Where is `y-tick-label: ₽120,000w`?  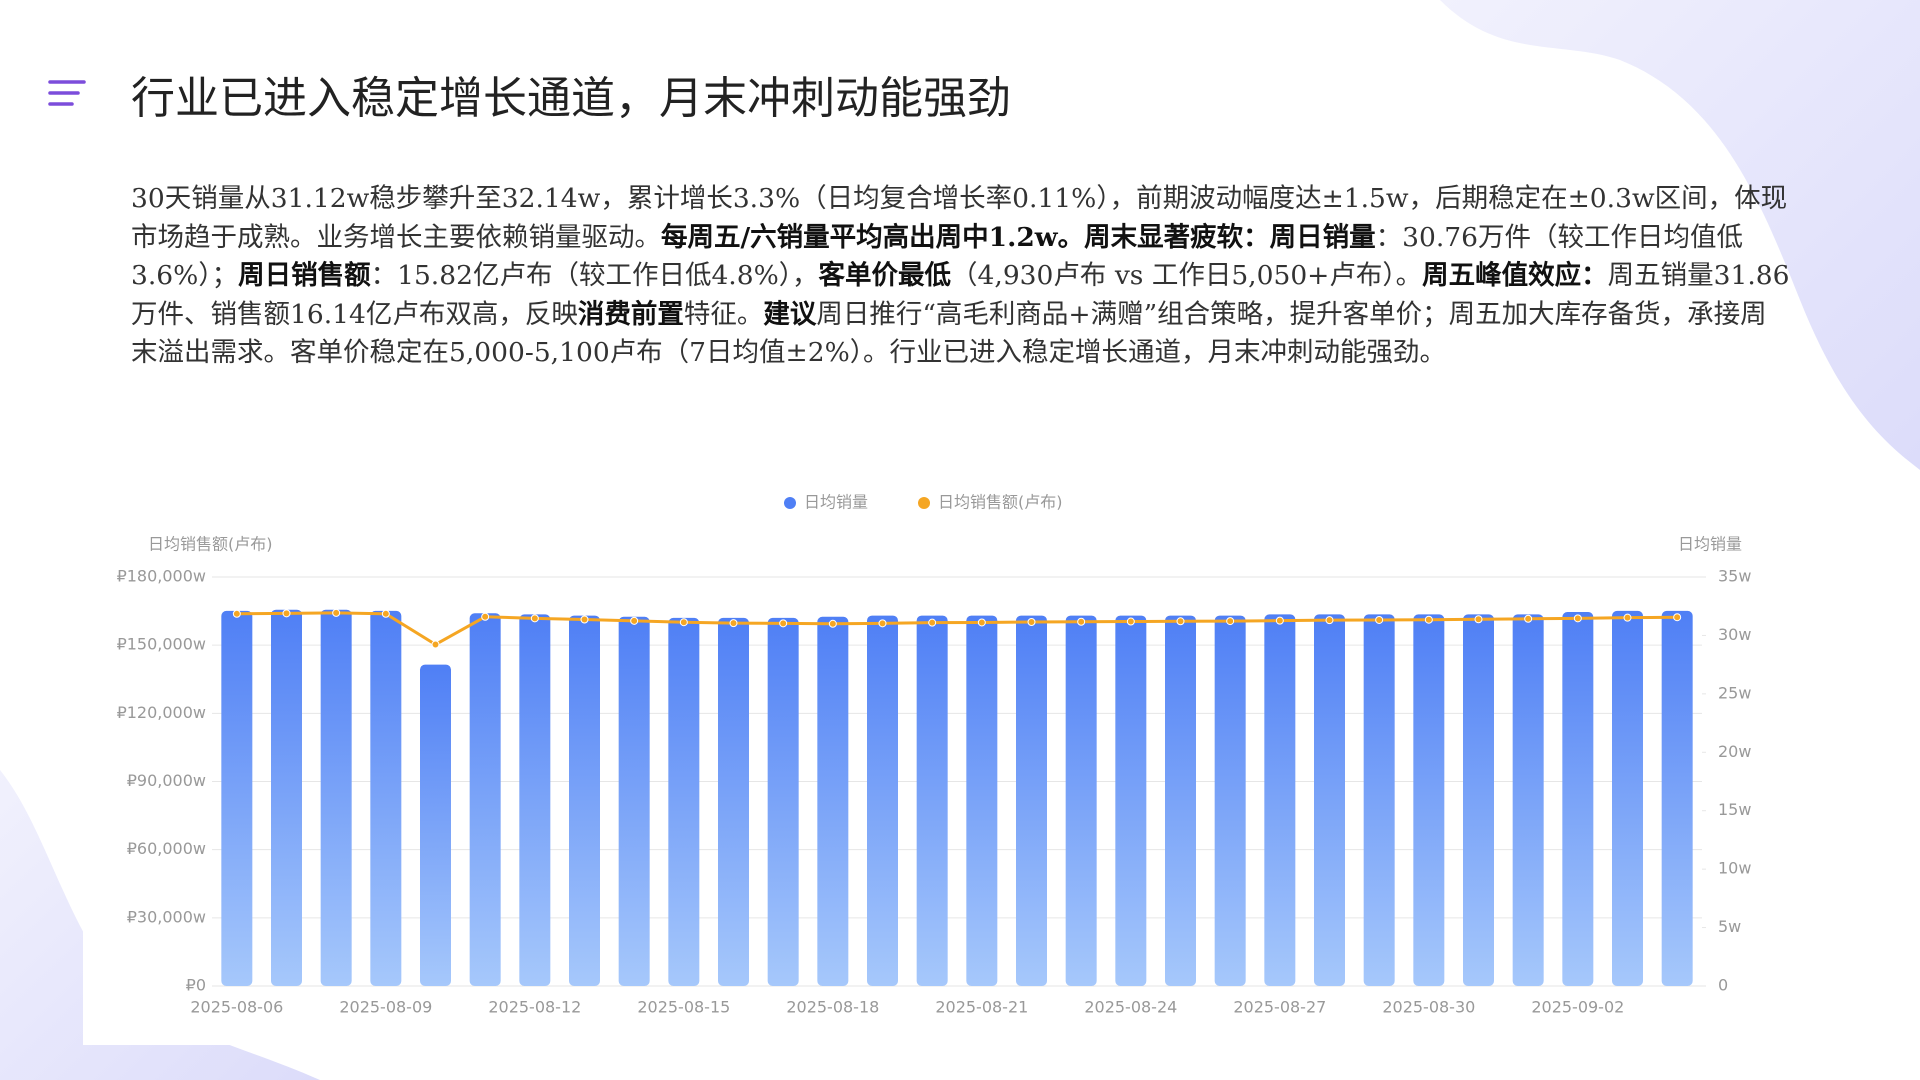
y-tick-label: ₽120,000w is located at coordinates (161, 712).